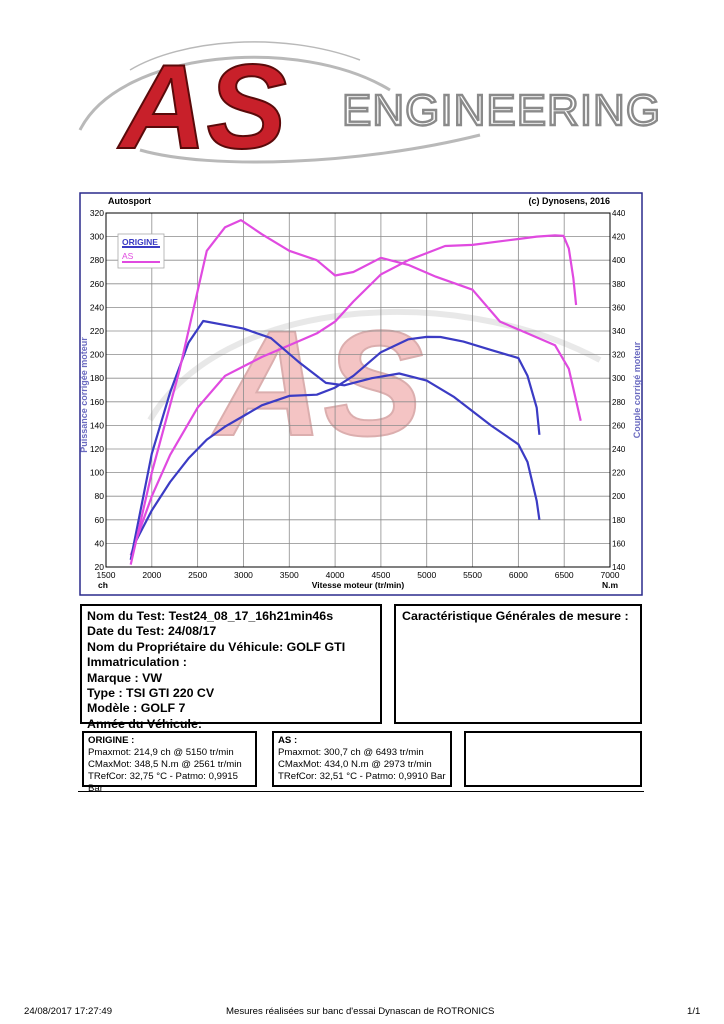 Image resolution: width=724 pixels, height=1024 pixels. Describe the element at coordinates (97, 402) in the screenshot. I see `y-tick-label: 160` at that location.